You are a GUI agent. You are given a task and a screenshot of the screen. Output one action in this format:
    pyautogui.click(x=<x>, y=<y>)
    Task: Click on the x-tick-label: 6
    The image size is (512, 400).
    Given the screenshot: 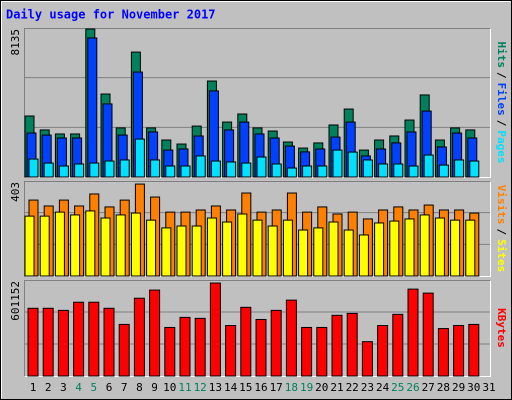 What is the action you would take?
    pyautogui.click(x=109, y=387)
    